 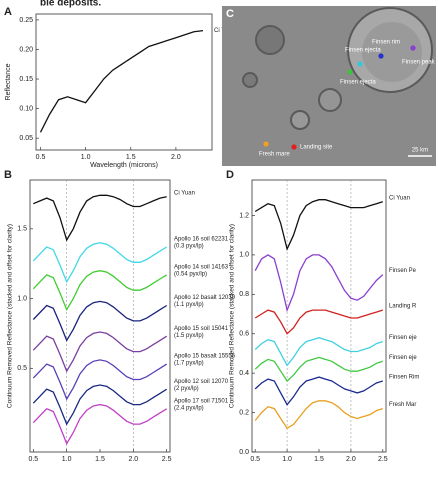 What do you see at coordinates (244, 412) in the screenshot?
I see `y-tick-label: 0.2` at bounding box center [244, 412].